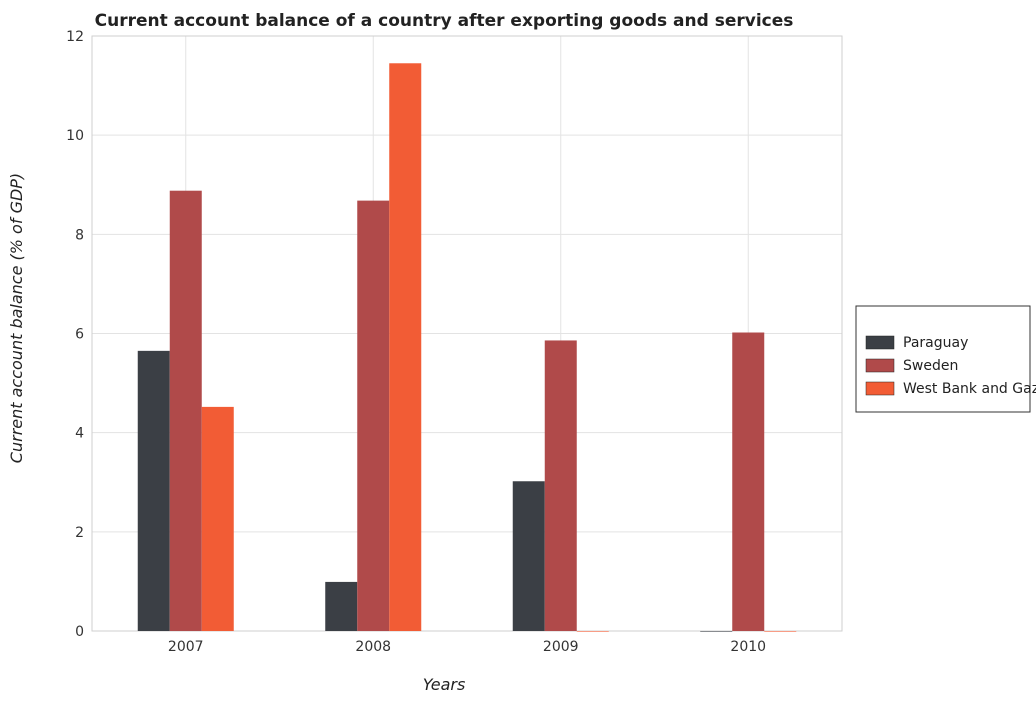  I want to click on y-tick-label: 2, so click(79, 533).